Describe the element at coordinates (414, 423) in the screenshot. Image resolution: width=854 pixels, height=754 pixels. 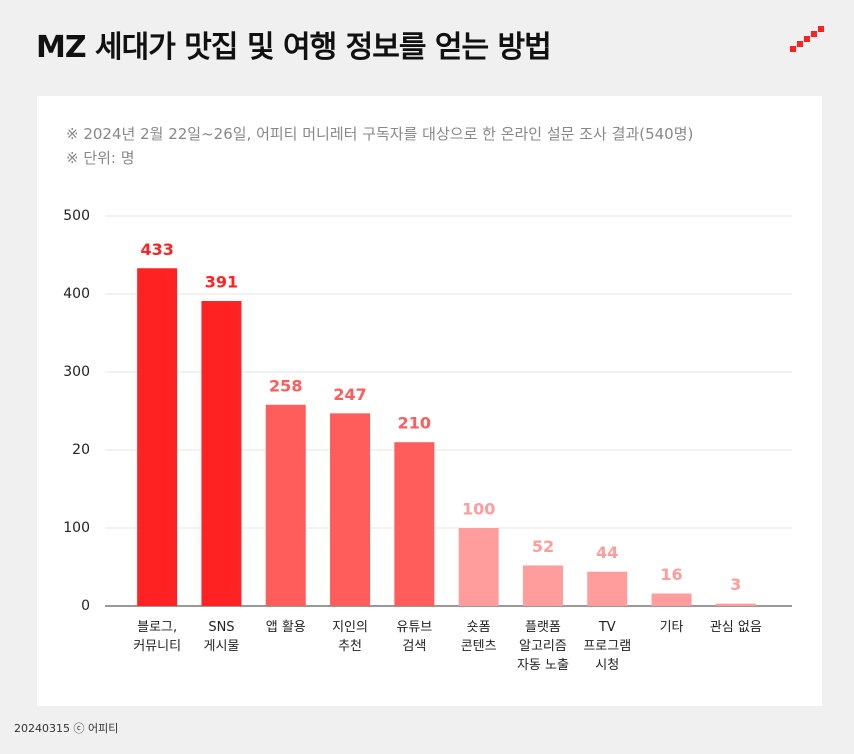
I see `value-label: 210` at that location.